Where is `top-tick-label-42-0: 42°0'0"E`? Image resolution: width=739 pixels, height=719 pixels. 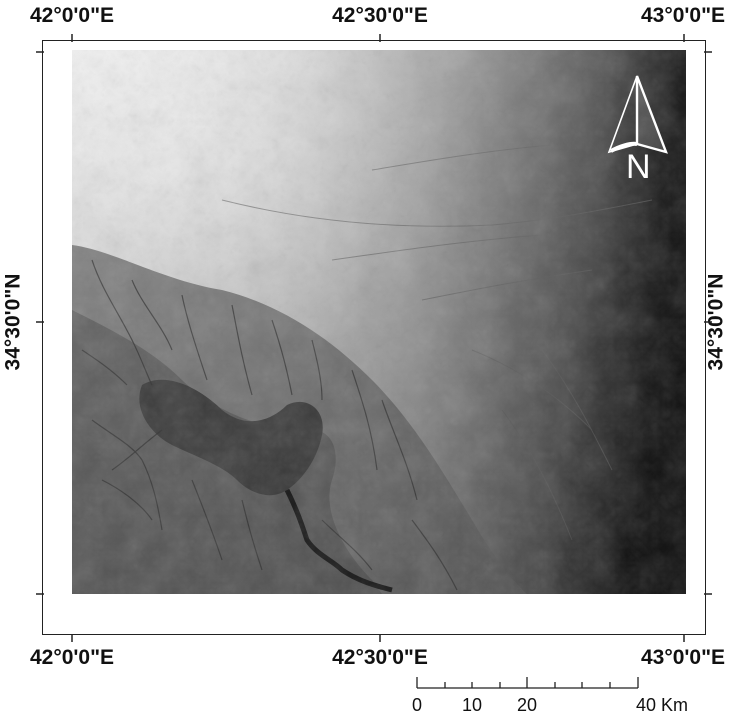 top-tick-label-42-0: 42°0'0"E is located at coordinates (72, 15).